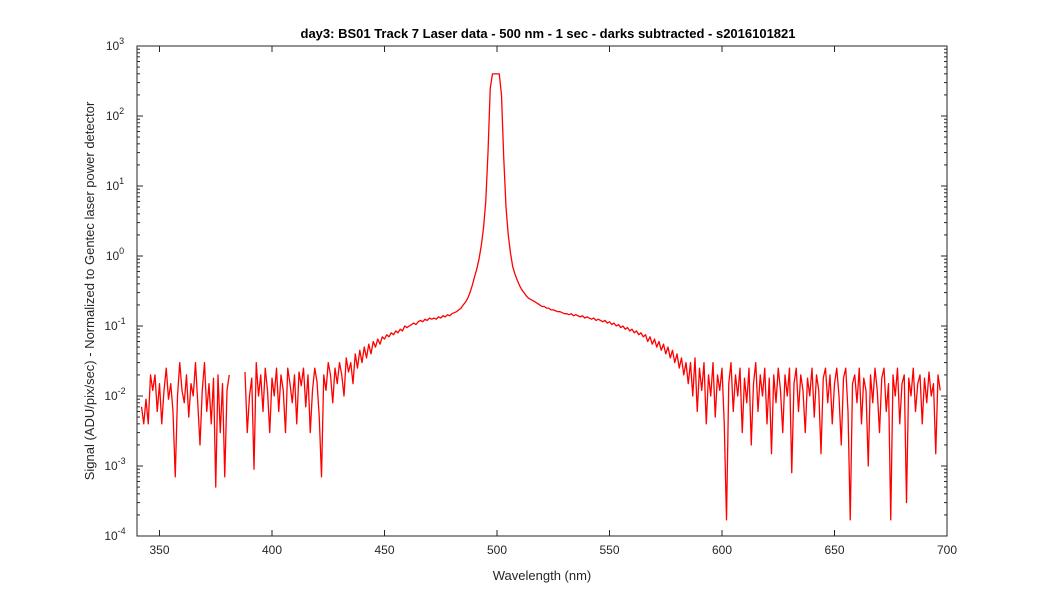  I want to click on x-tick-label: 550, so click(609, 550).